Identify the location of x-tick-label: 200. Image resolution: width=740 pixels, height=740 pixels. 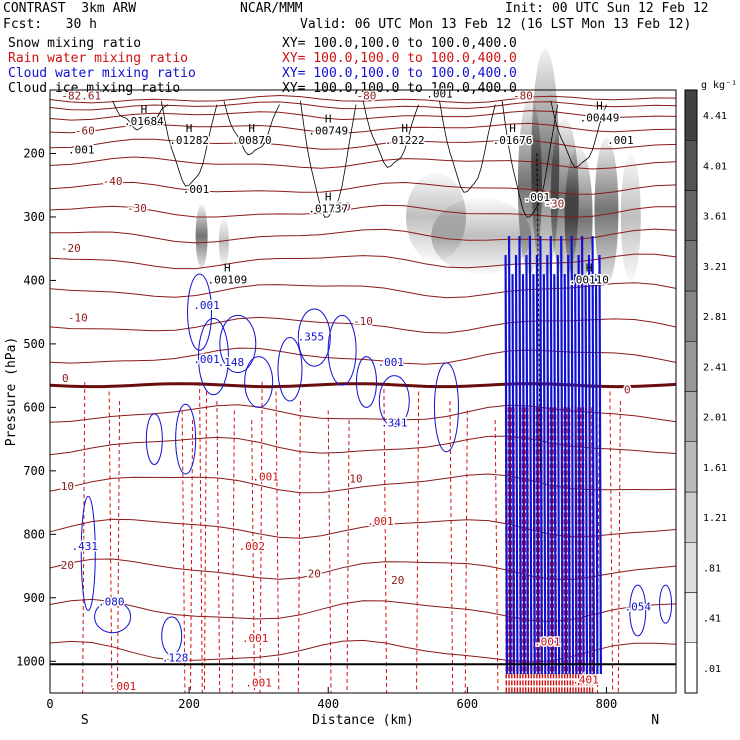
(189, 704).